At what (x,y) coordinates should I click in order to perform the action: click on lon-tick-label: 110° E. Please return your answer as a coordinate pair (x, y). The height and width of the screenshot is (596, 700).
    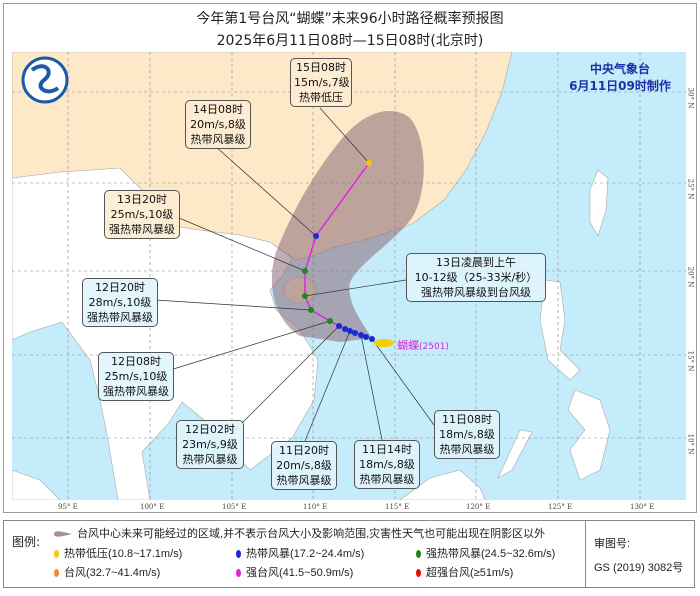
    Looking at the image, I should click on (315, 507).